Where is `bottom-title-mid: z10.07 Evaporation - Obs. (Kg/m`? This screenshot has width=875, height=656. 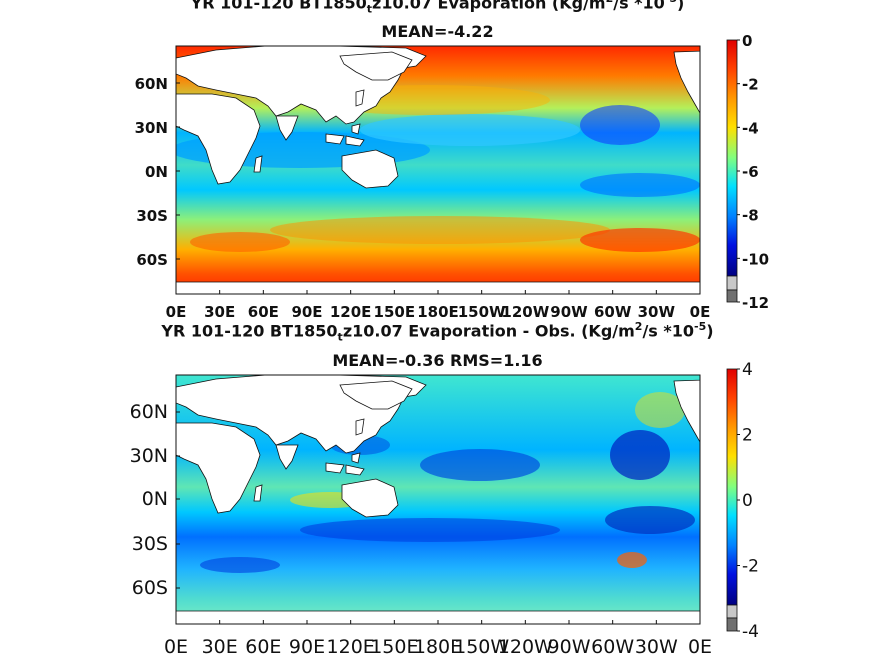
bottom-title-mid: z10.07 Evaporation - Obs. (Kg/m is located at coordinates (488, 331).